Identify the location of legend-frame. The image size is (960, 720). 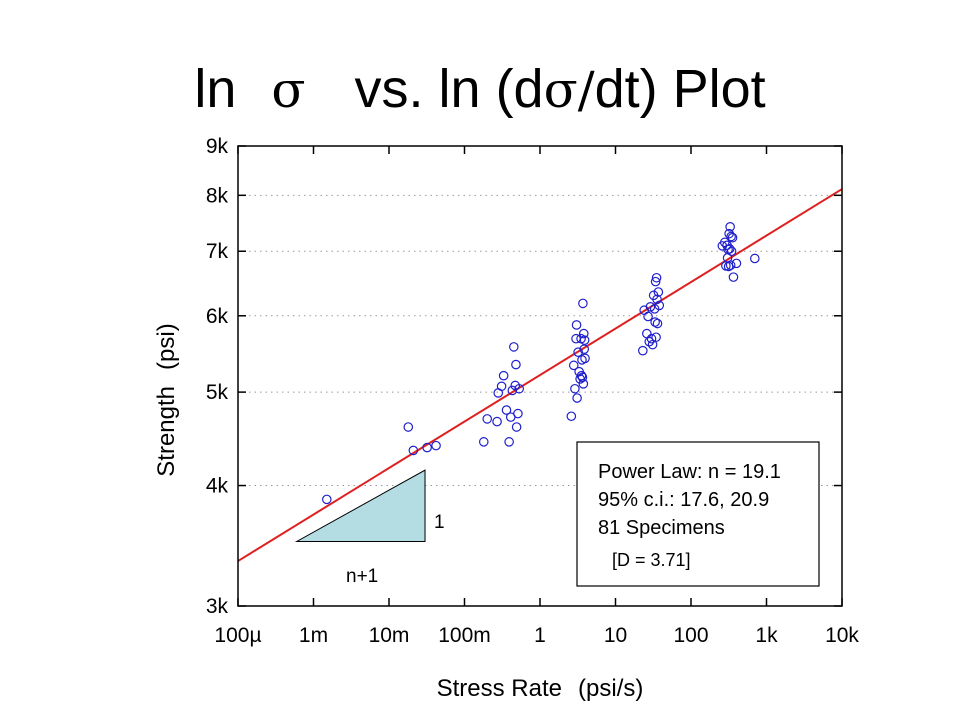
(698, 514).